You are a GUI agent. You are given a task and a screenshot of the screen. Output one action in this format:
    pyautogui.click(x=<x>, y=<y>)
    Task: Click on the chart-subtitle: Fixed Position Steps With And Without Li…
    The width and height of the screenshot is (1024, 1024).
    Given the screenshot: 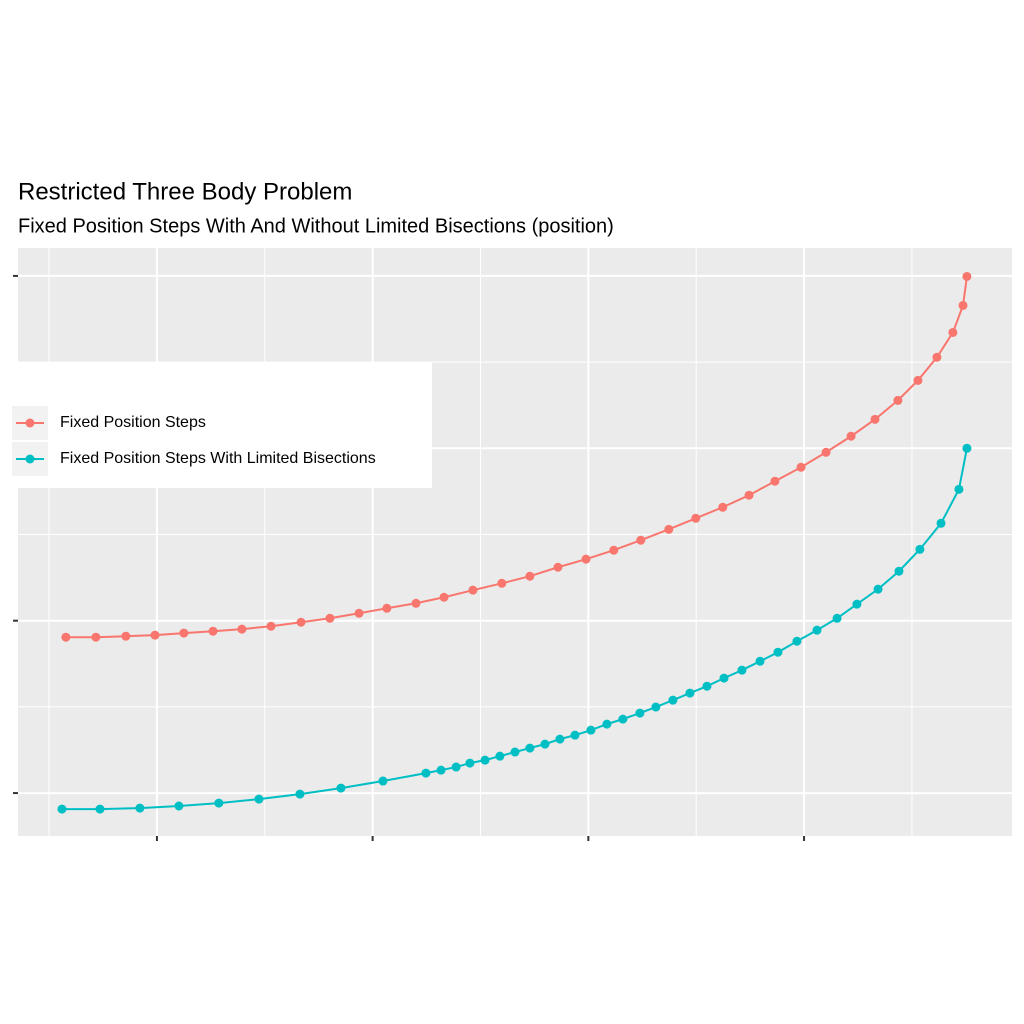 What is the action you would take?
    pyautogui.click(x=316, y=226)
    